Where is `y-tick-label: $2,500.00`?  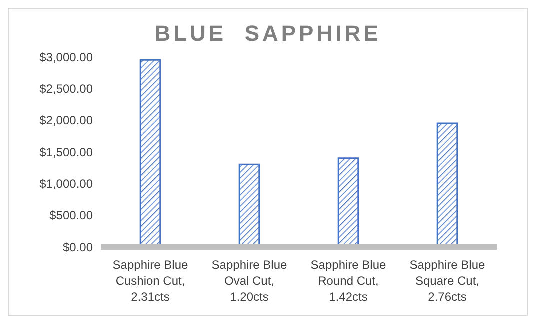 y-tick-label: $2,500.00 is located at coordinates (67, 89).